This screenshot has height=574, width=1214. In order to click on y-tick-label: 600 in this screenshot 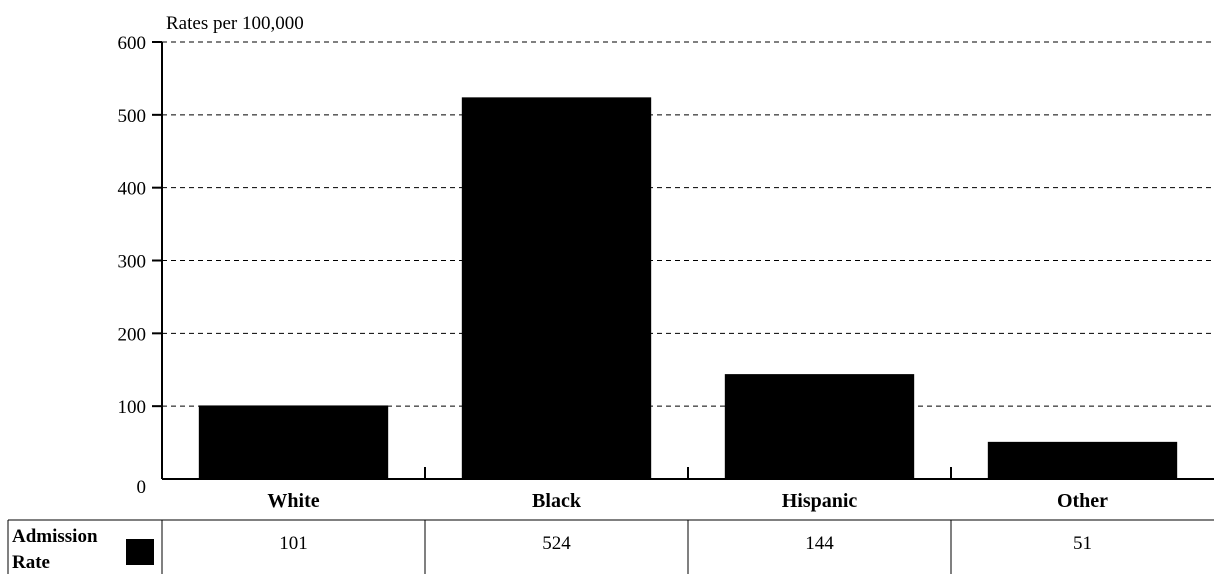, I will do `click(132, 43)`.